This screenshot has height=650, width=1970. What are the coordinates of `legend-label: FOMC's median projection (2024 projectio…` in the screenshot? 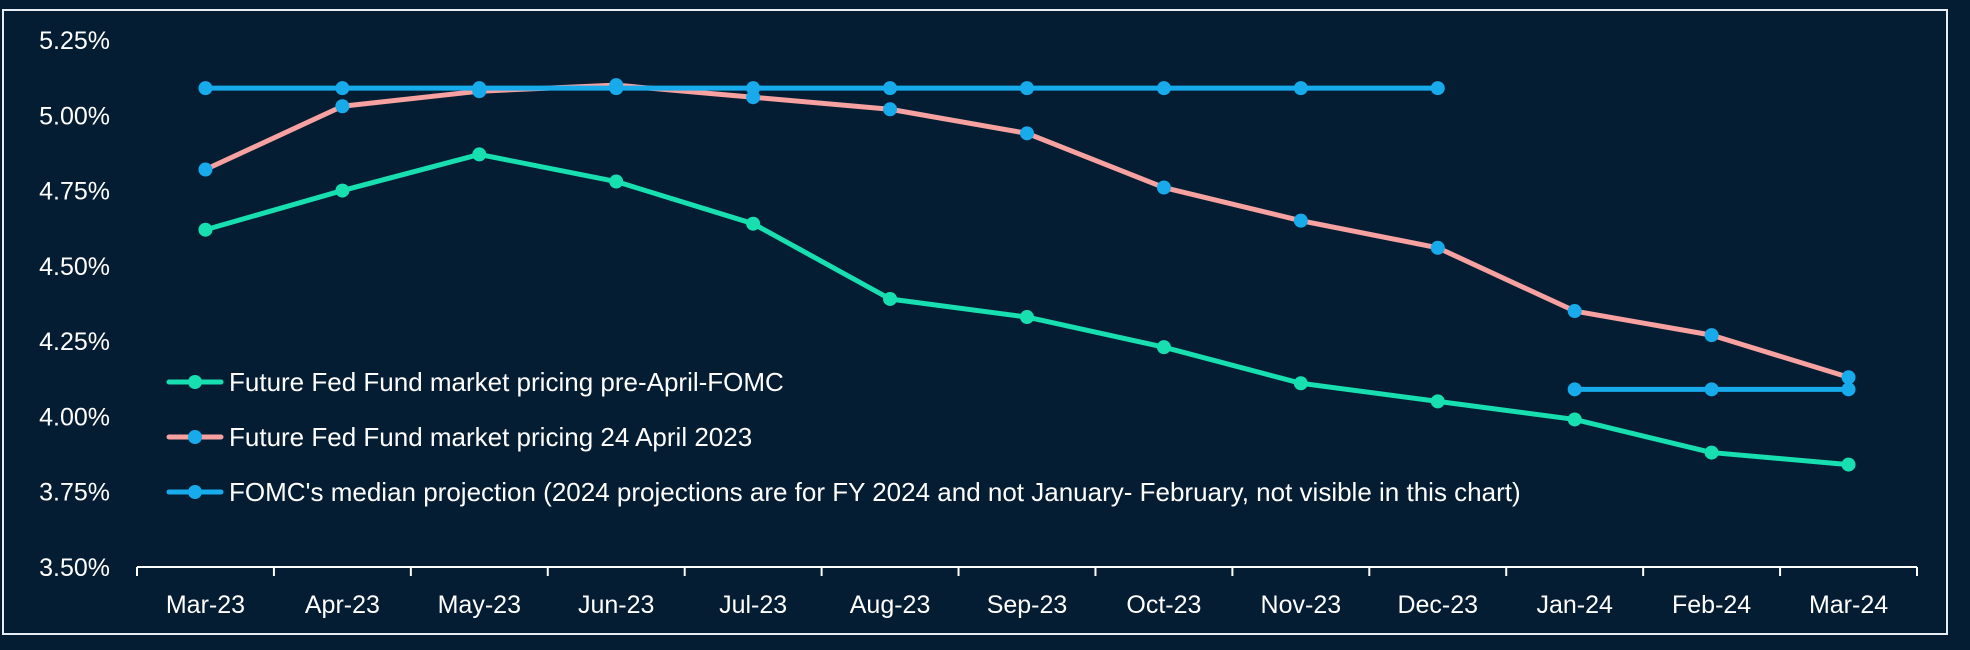 It's located at (875, 492).